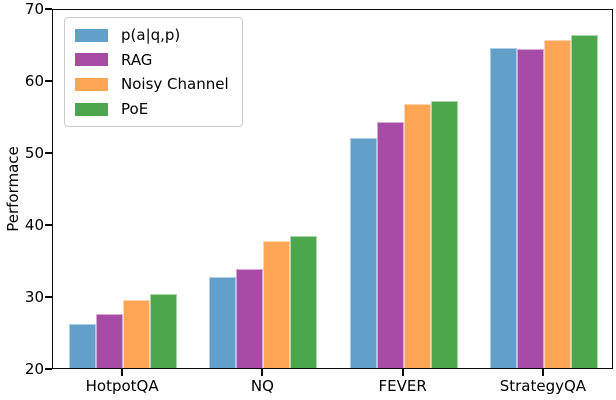 This screenshot has height=400, width=616. I want to click on legend-item-p-a-q-p: p(a|q,p), so click(153, 35).